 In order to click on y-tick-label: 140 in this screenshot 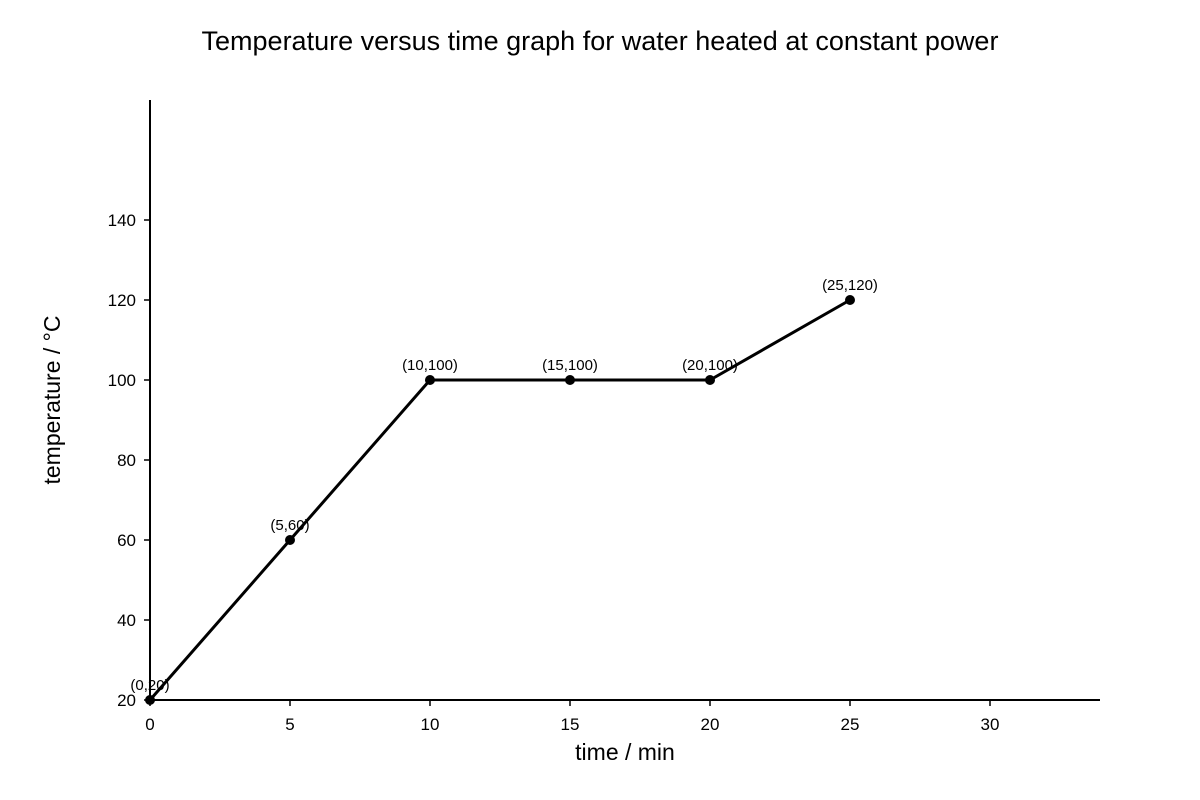, I will do `click(122, 220)`.